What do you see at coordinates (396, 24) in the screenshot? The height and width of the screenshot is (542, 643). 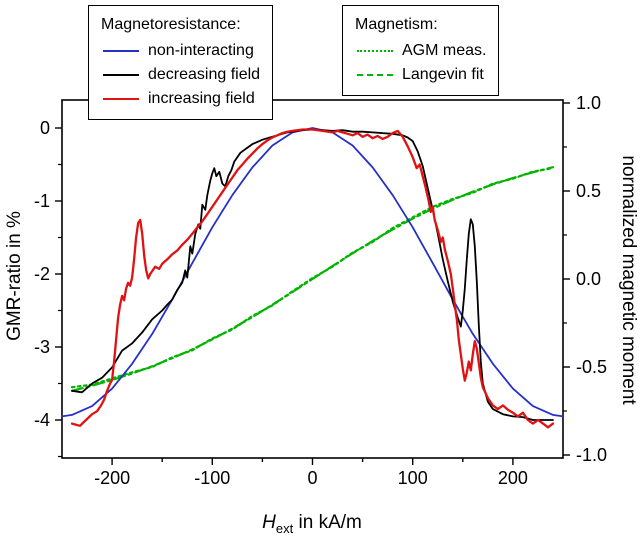 I see `legend-title: Magnetism:` at bounding box center [396, 24].